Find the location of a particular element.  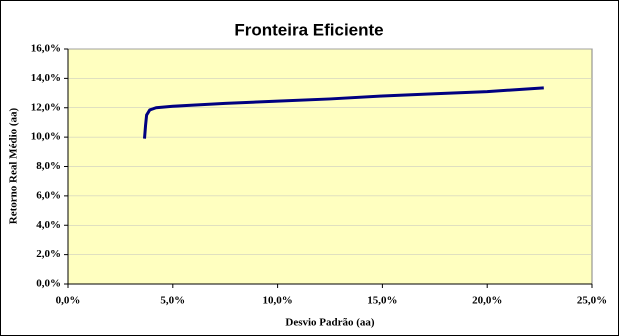

y-tick-label: 4,0% is located at coordinates (48, 225).